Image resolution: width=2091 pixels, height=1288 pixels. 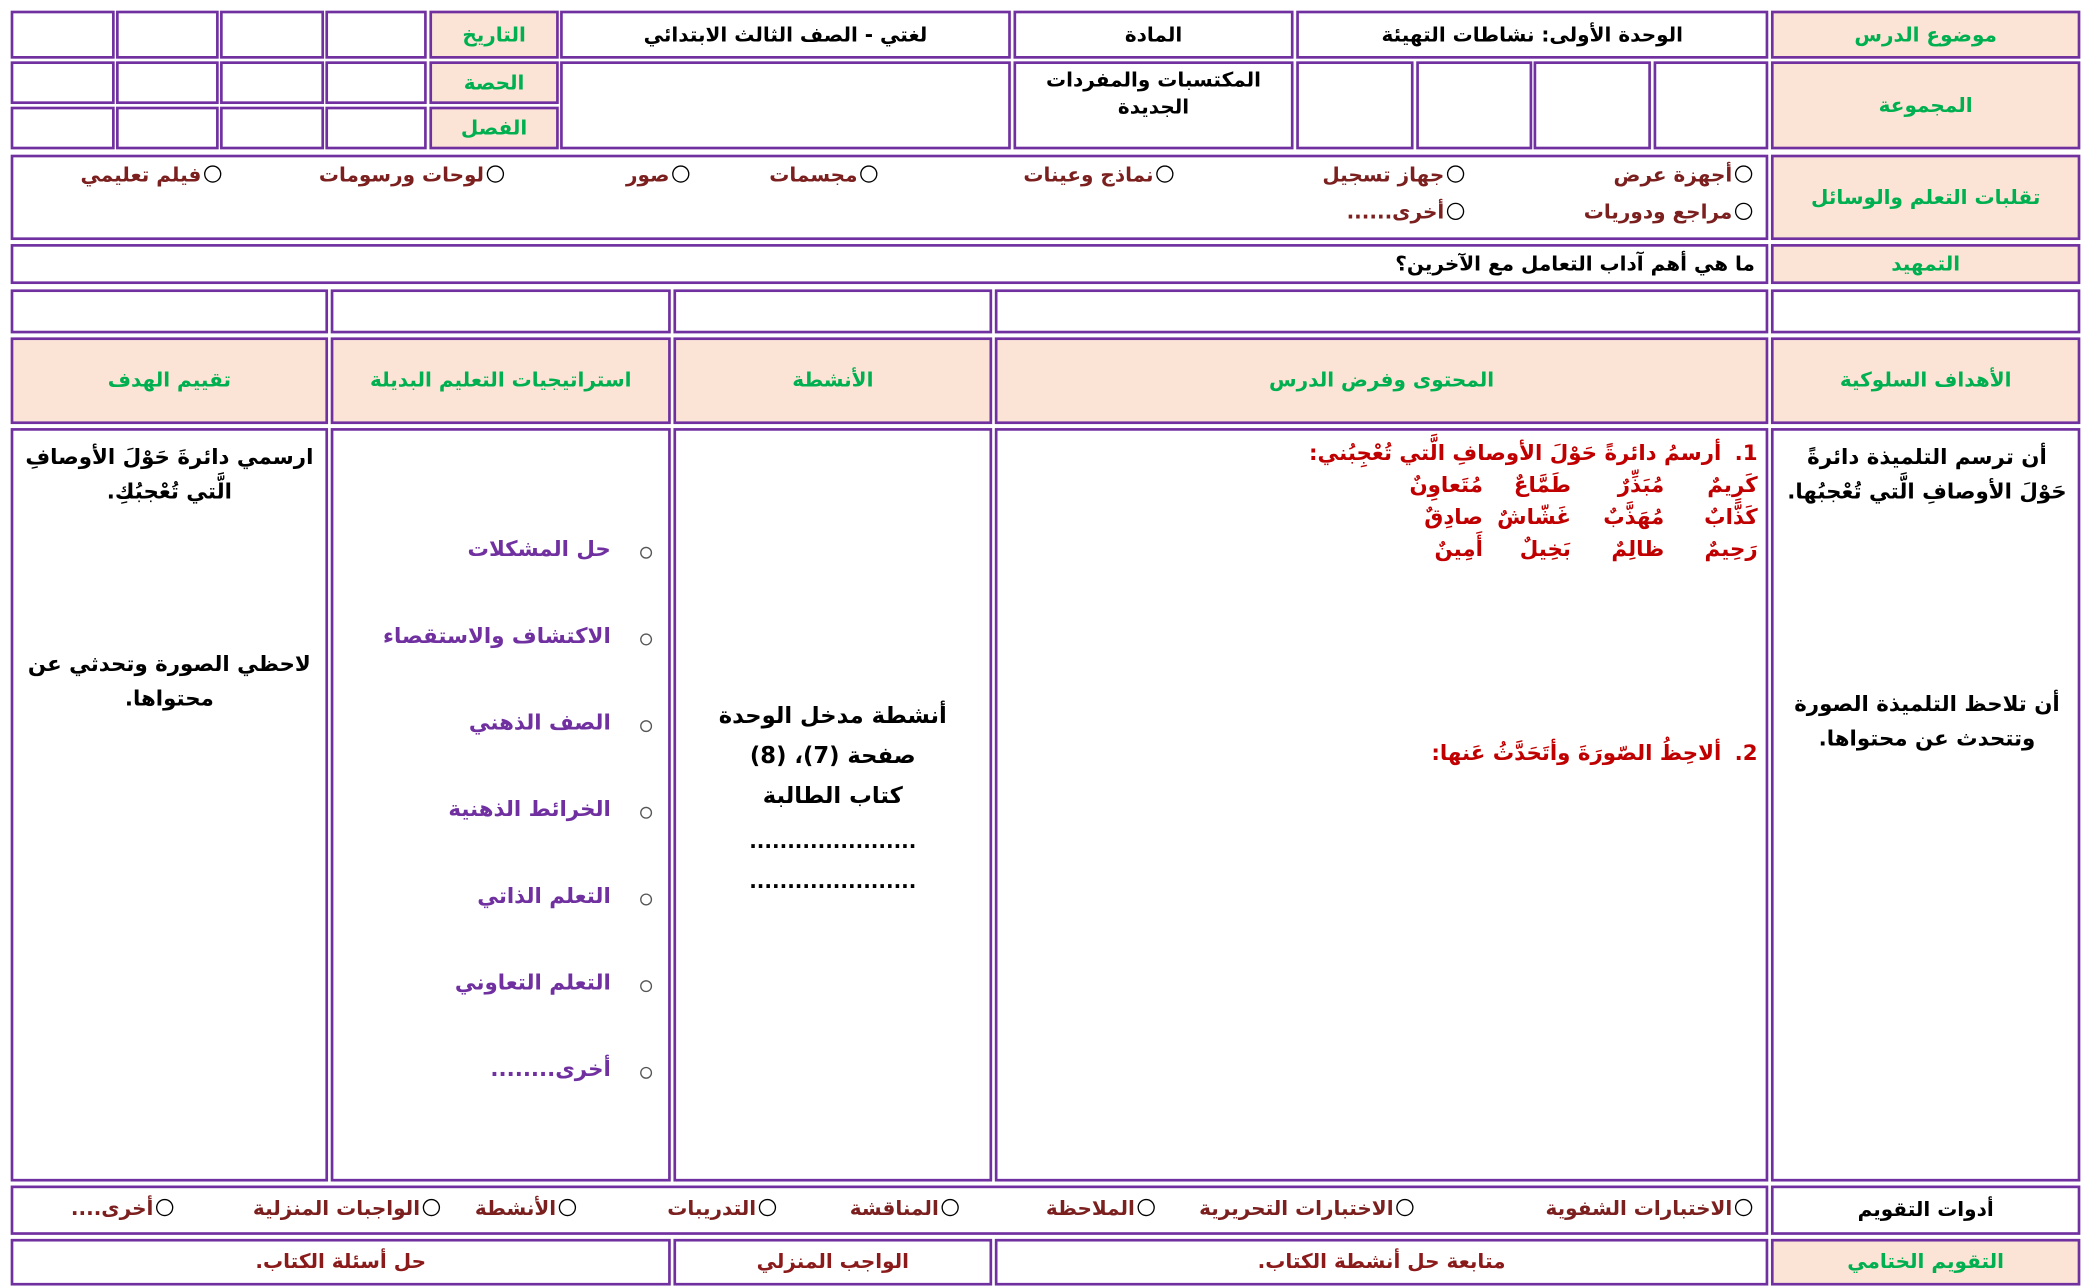 What do you see at coordinates (494, 128) in the screenshot?
I see `table-cell: الفصل` at bounding box center [494, 128].